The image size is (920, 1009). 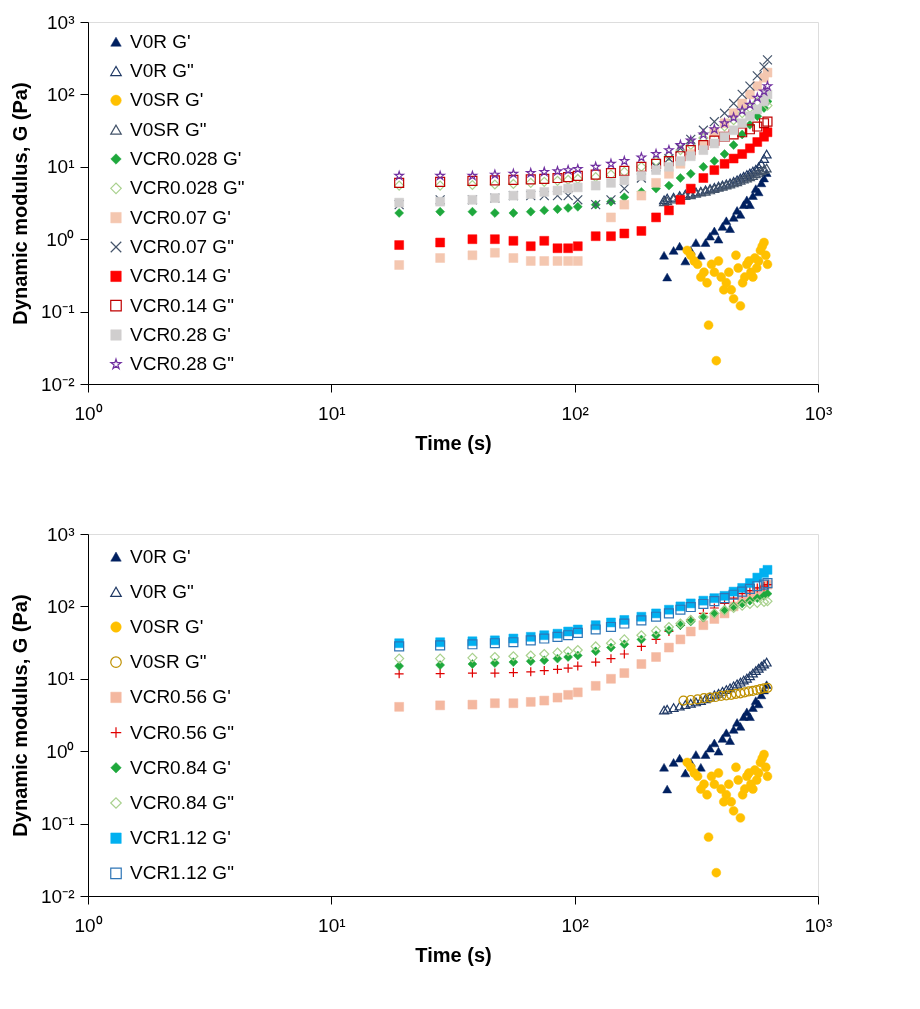 What do you see at coordinates (187, 188) in the screenshot?
I see `legend-label: VCR0.028 G"` at bounding box center [187, 188].